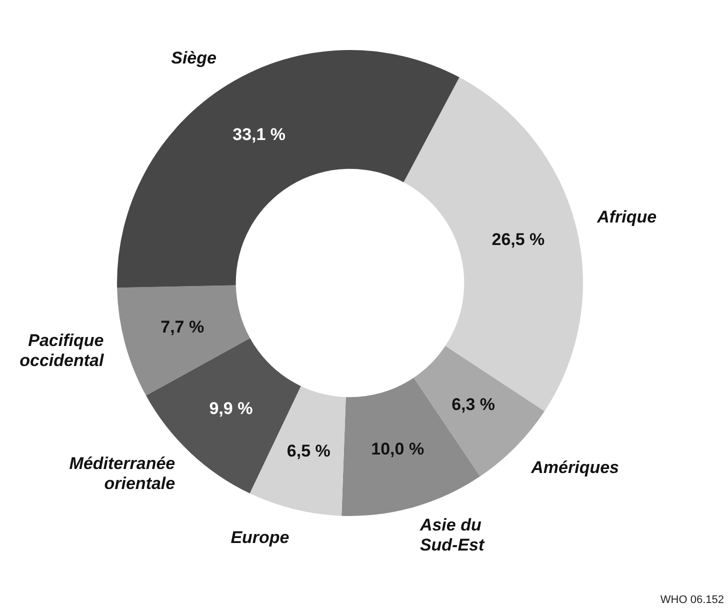 The image size is (728, 613). I want to click on data-label: 6,3 %, so click(474, 404).